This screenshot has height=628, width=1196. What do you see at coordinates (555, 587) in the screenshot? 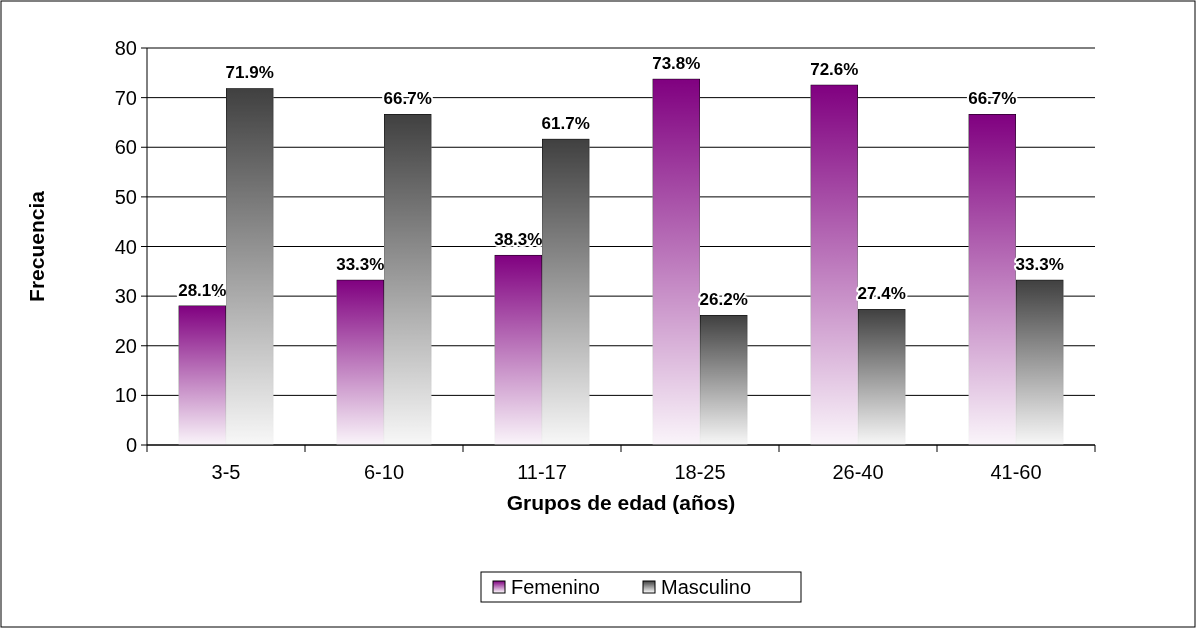
I see `legend-label: Femenino` at bounding box center [555, 587].